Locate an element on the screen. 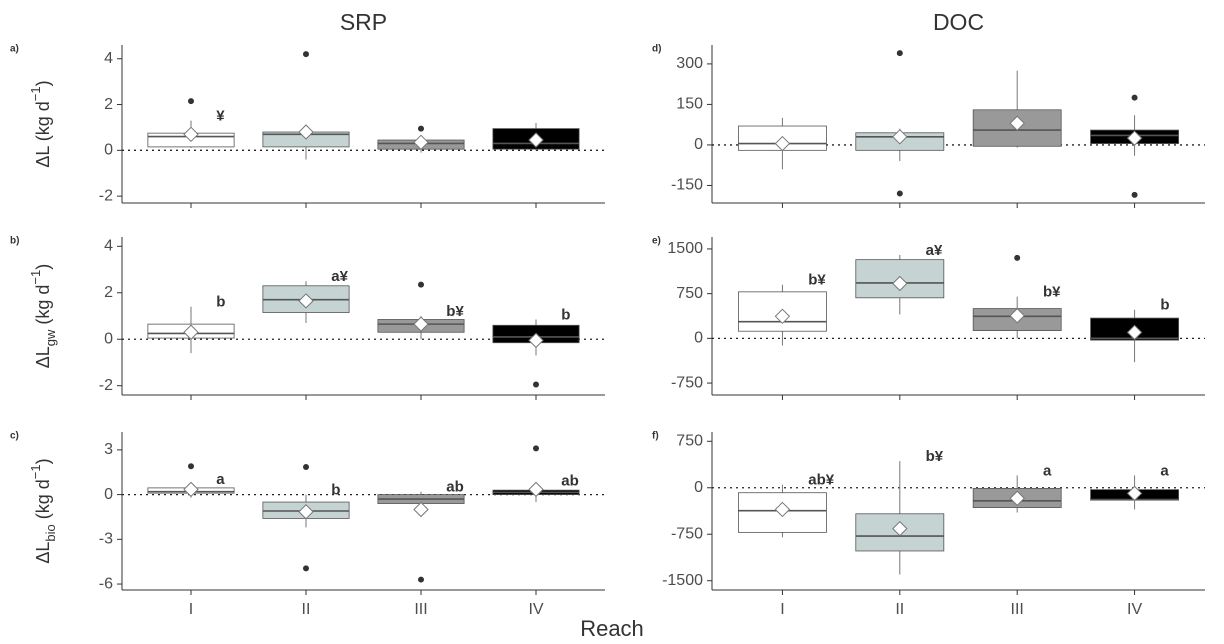  panel-label: c) is located at coordinates (14, 436).